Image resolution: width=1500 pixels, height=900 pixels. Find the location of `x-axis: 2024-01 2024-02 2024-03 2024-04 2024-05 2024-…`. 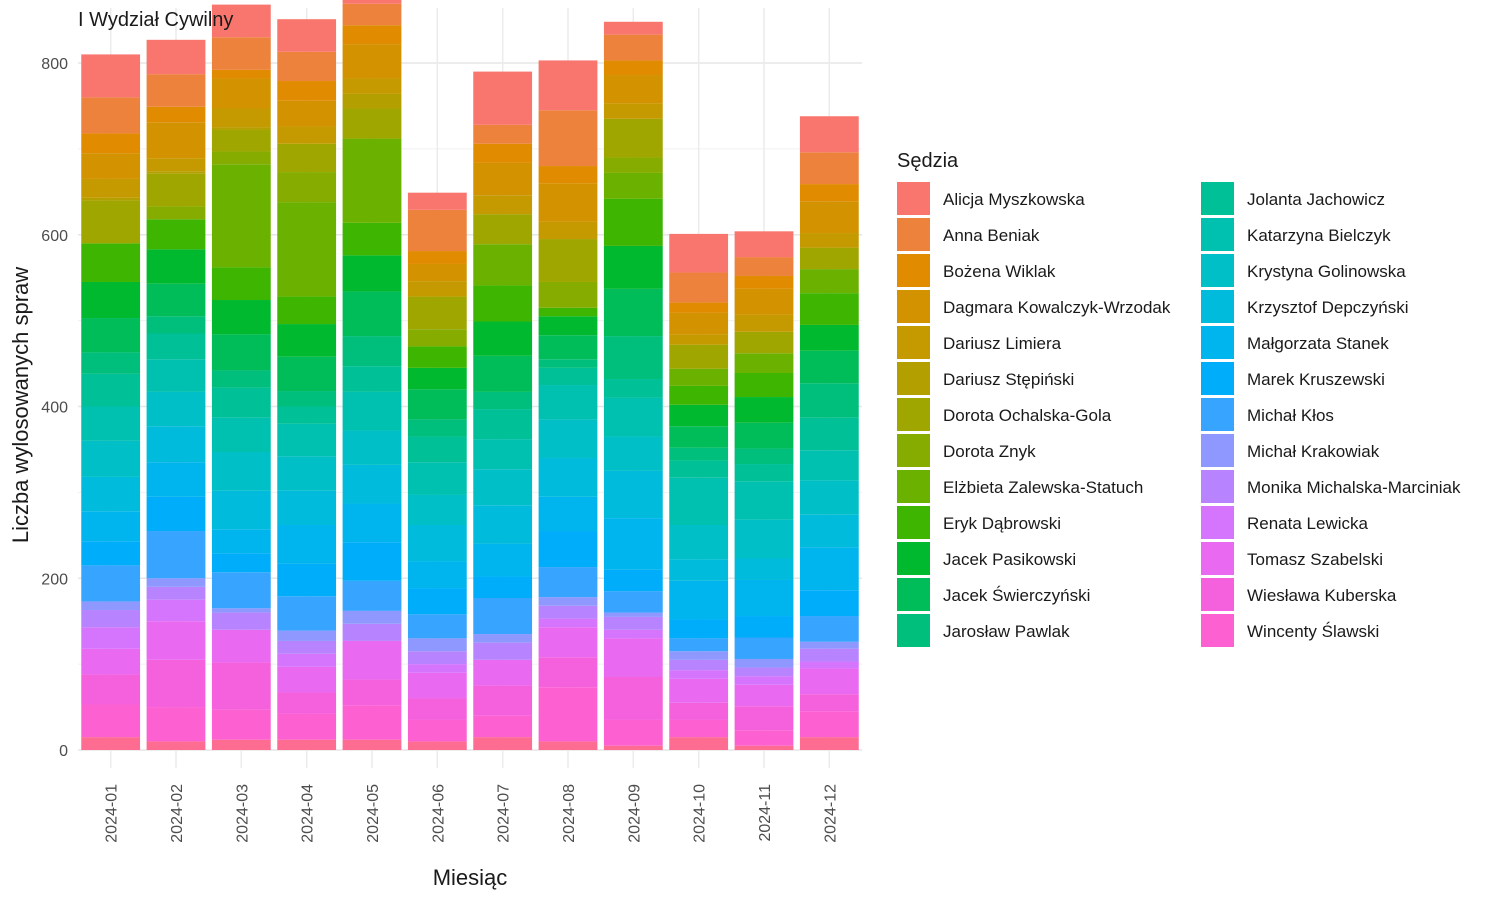

x-axis: 2024-01 2024-02 2024-03 2024-04 2024-05 2024-… is located at coordinates (472, 813).